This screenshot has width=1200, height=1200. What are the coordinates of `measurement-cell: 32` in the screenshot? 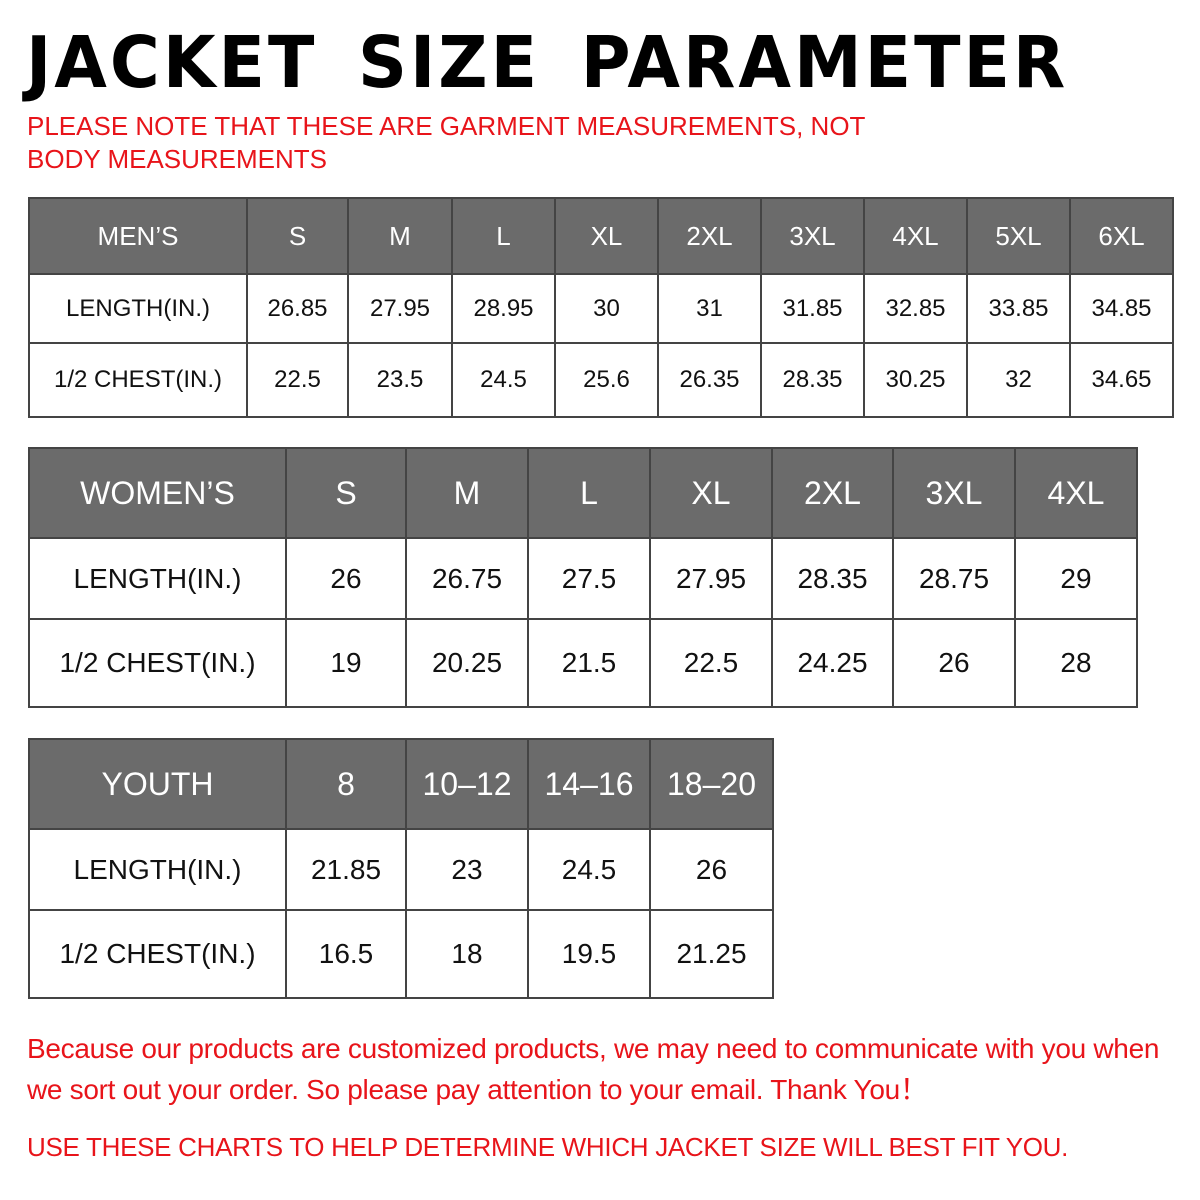 It's located at (1018, 380).